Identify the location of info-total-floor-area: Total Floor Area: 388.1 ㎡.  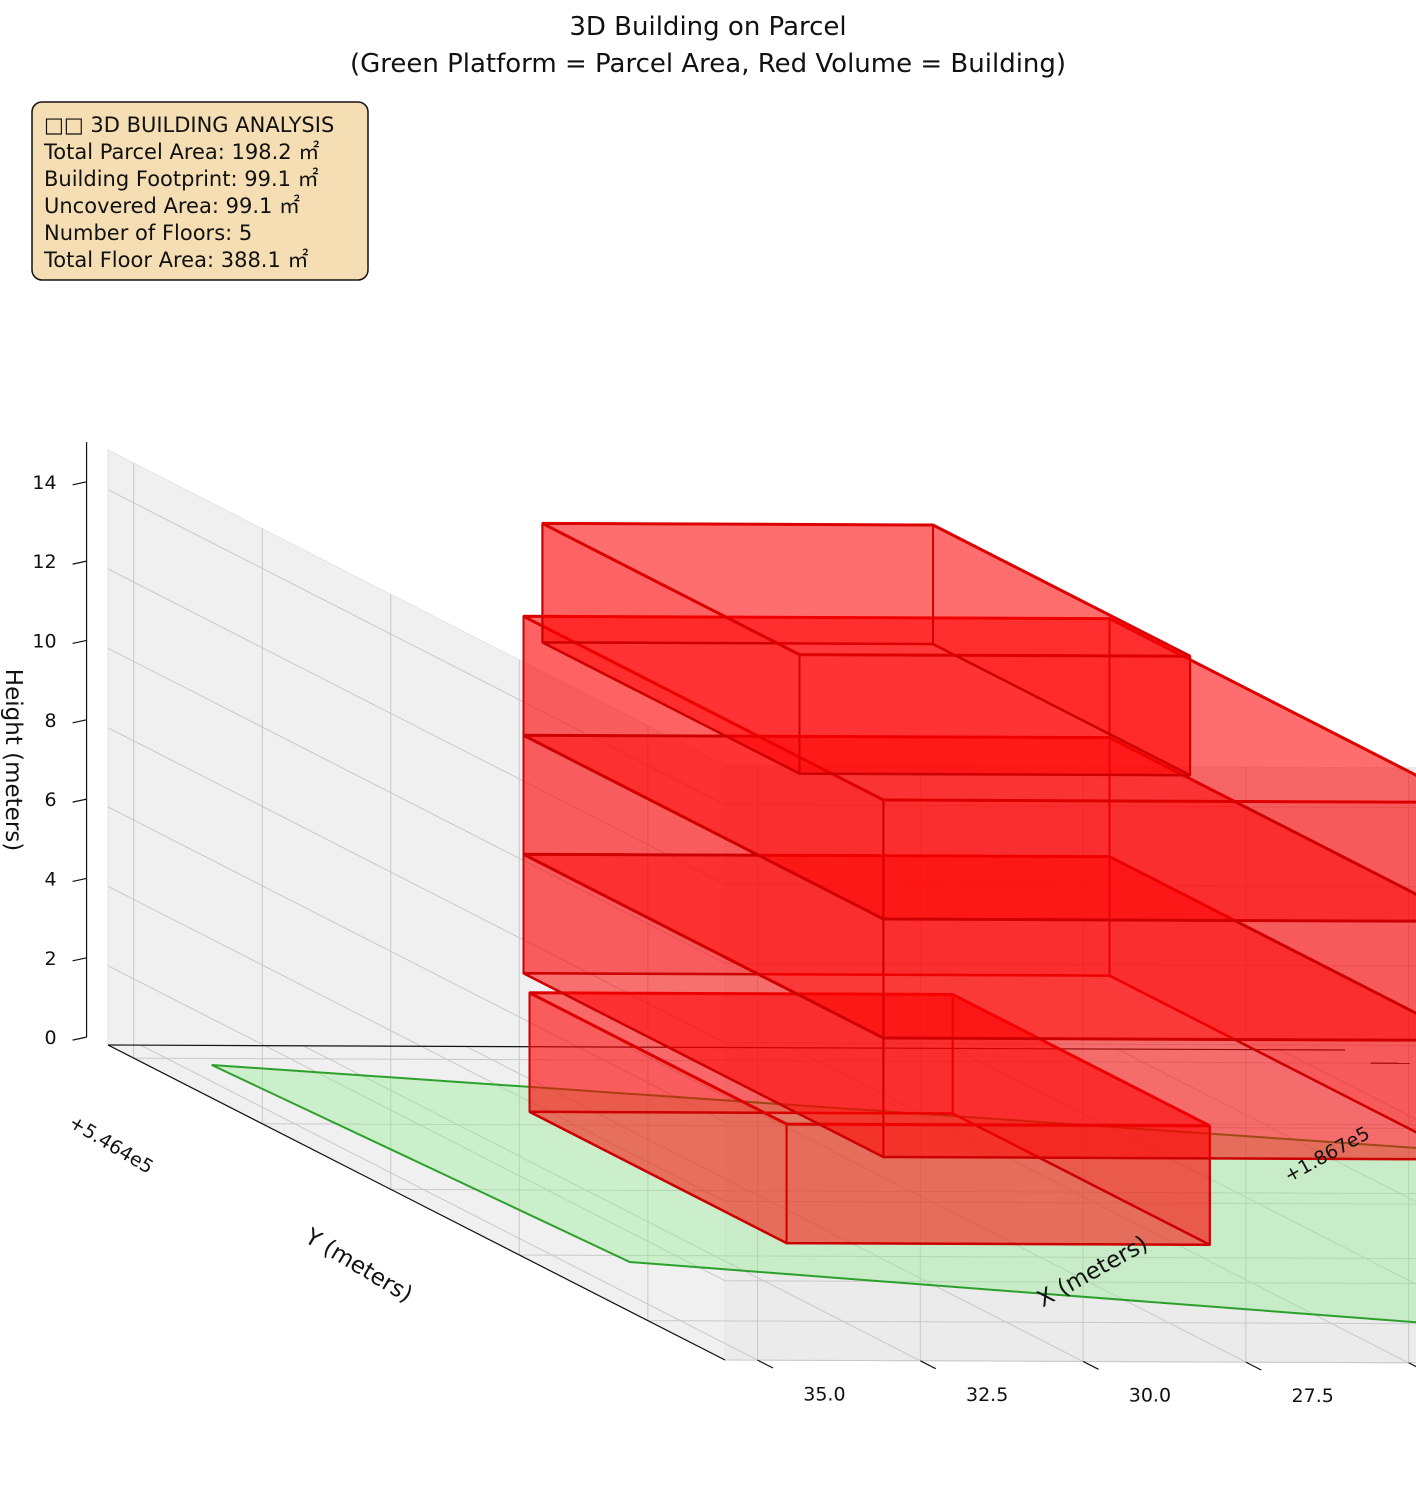
(176, 260).